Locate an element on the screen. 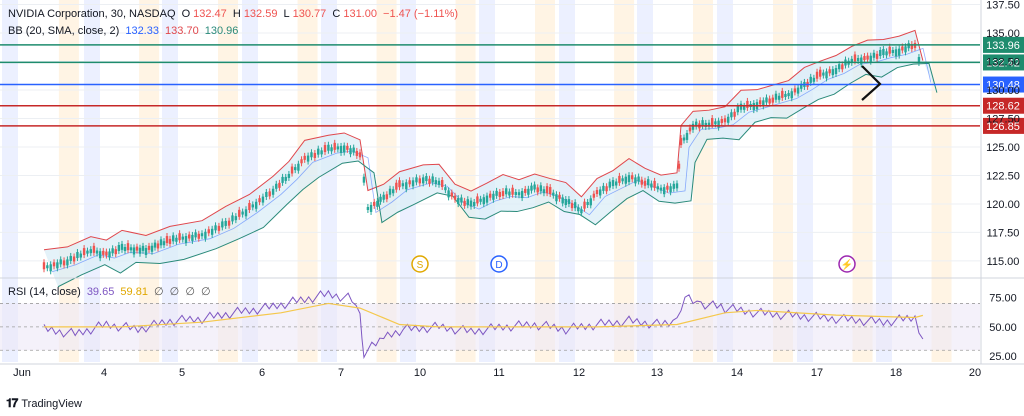  tradingview-logo-icon: 𝟏𝟕 is located at coordinates (12, 403).